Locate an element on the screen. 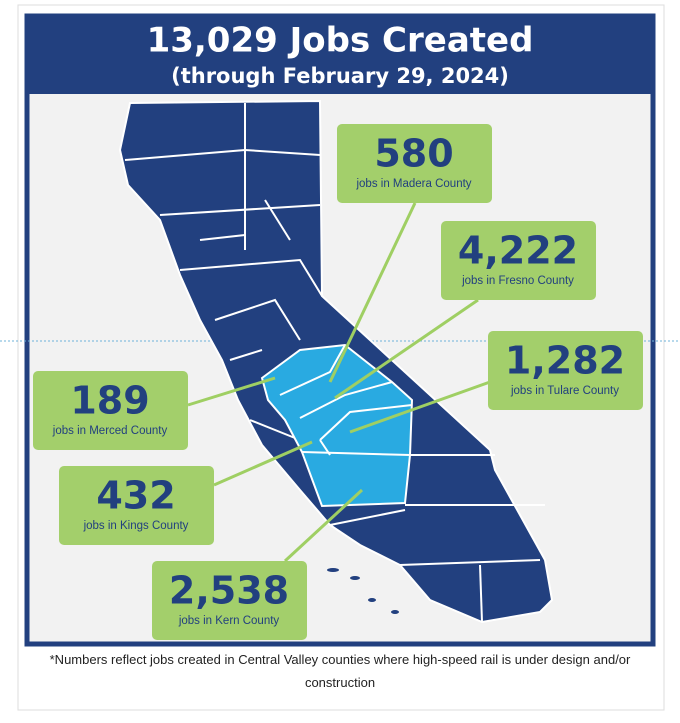  callout-label: jobs in Tulare County is located at coordinates (564, 391).